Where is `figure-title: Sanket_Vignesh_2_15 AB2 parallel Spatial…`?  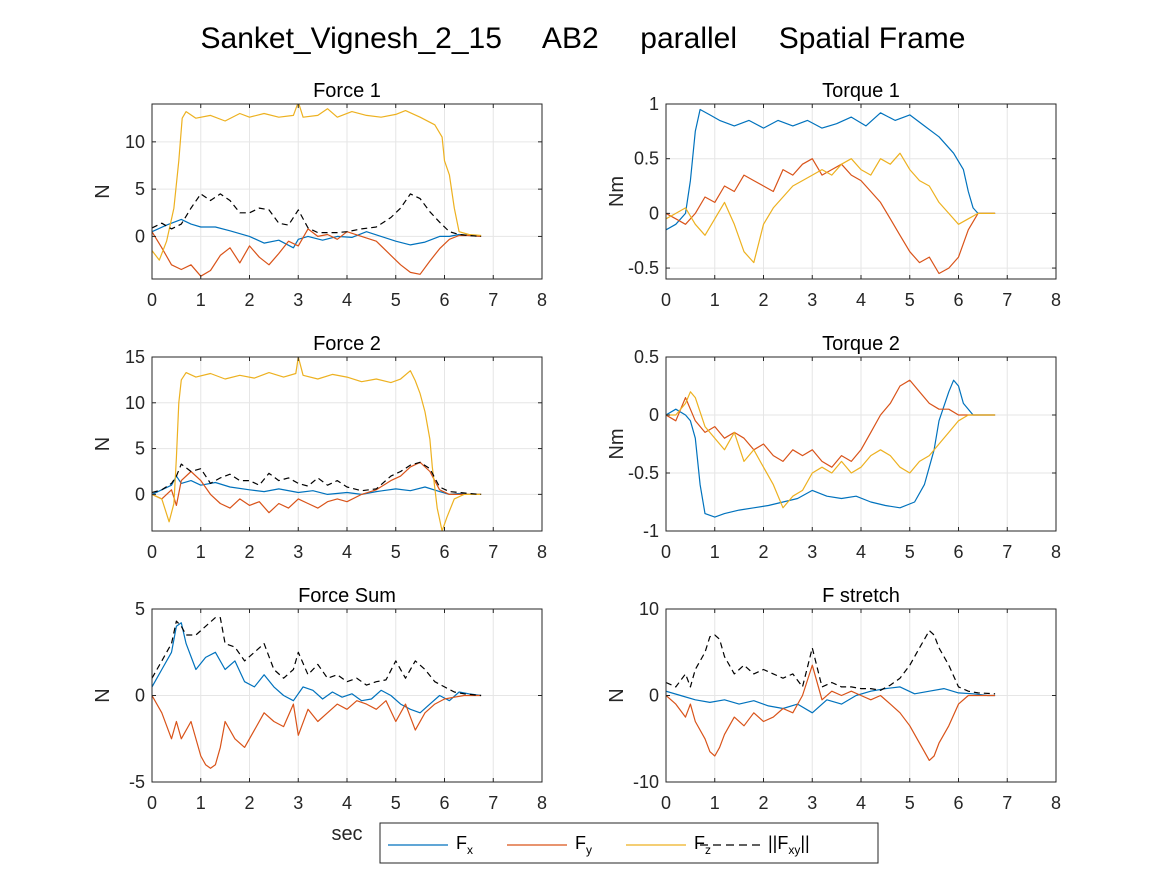
figure-title: Sanket_Vignesh_2_15 AB2 parallel Spatial… is located at coordinates (583, 38).